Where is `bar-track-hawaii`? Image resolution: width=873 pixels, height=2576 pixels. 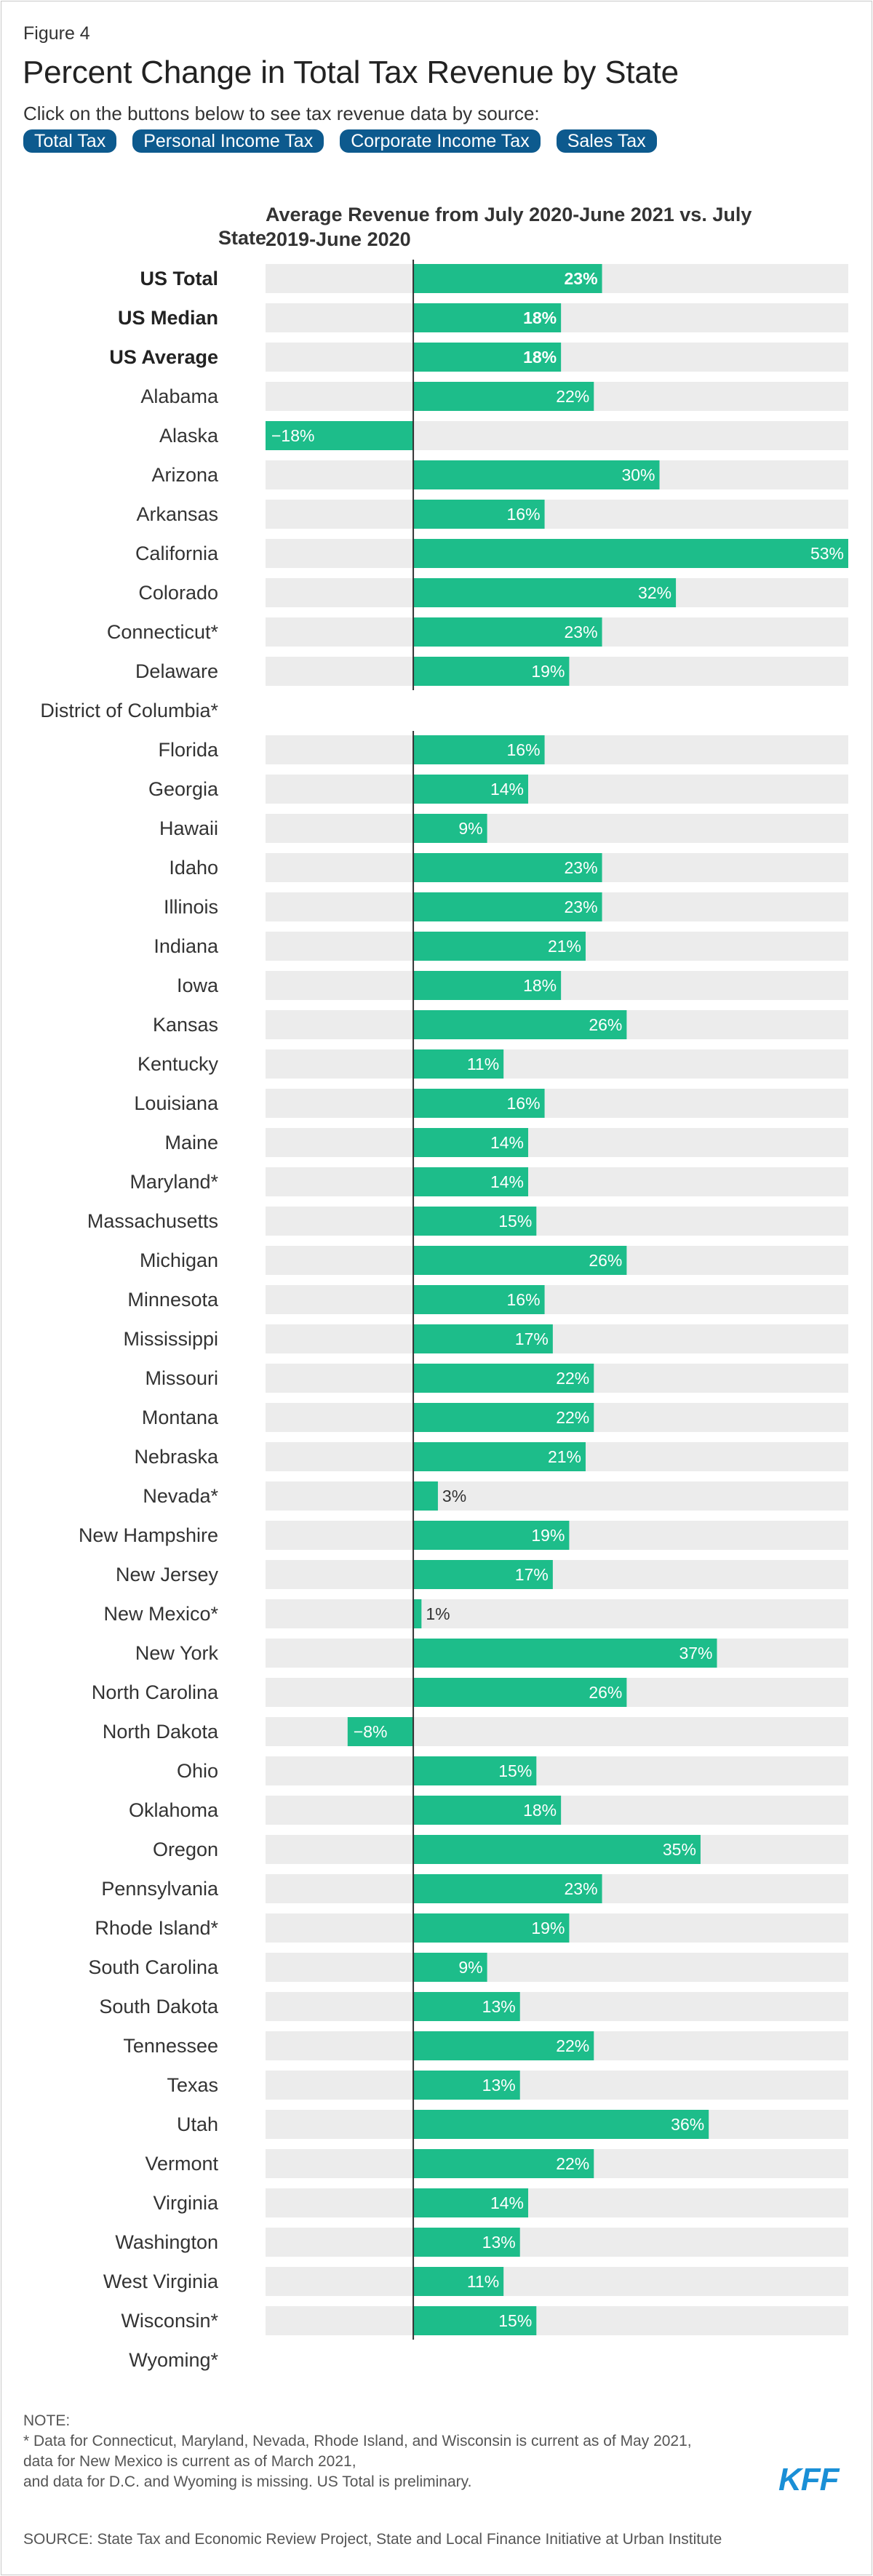 bar-track-hawaii is located at coordinates (557, 828).